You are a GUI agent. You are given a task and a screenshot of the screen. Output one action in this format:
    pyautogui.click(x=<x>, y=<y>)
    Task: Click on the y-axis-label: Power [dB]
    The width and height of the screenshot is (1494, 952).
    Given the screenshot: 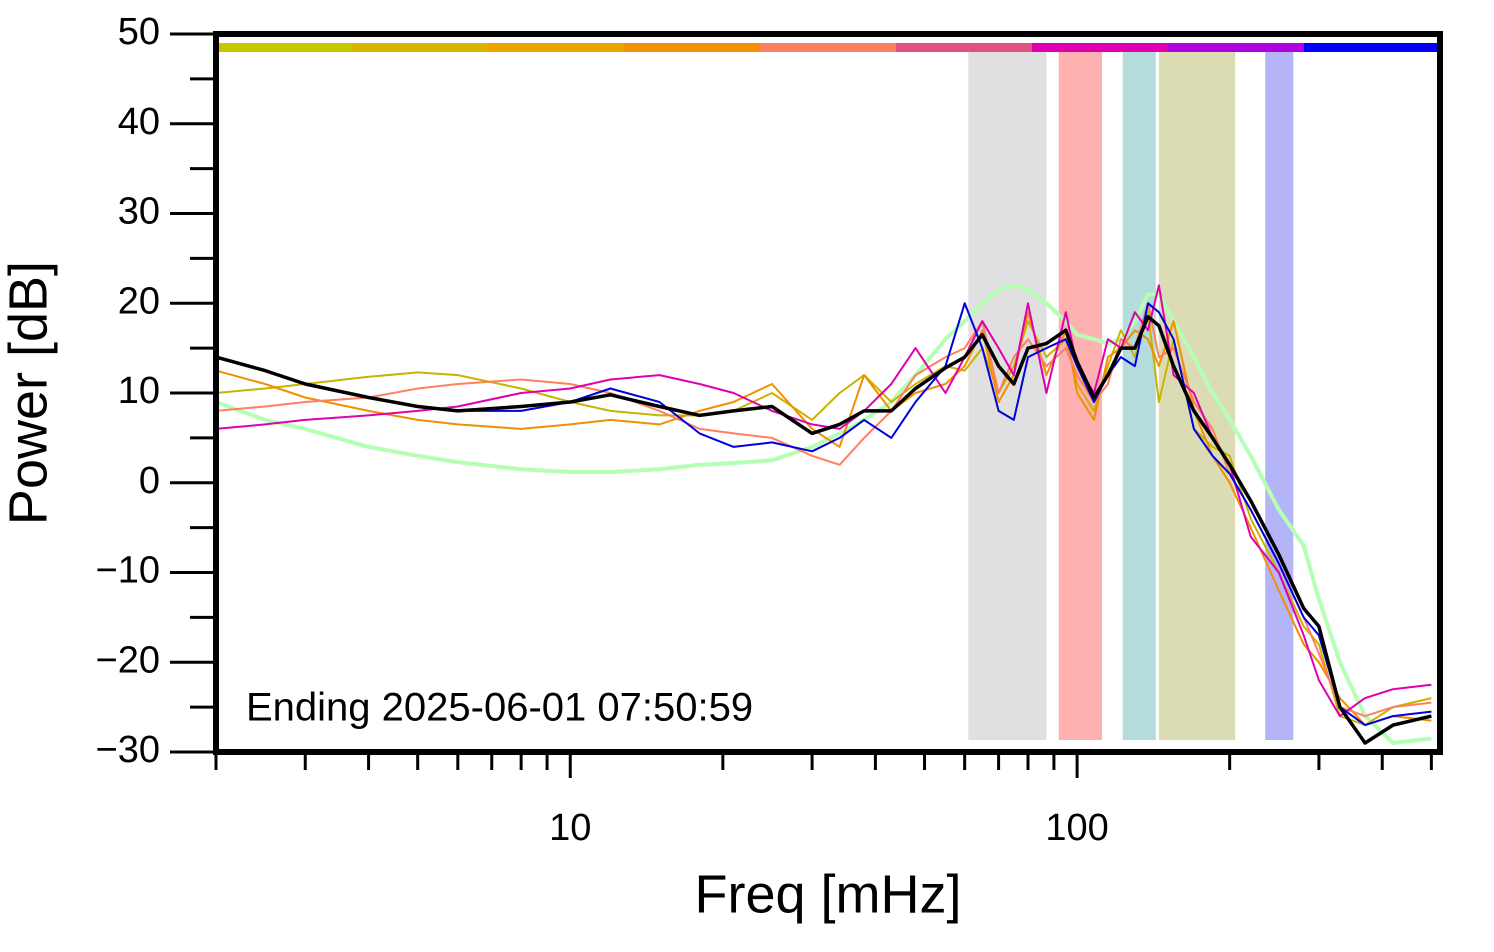 What is the action you would take?
    pyautogui.click(x=29, y=393)
    